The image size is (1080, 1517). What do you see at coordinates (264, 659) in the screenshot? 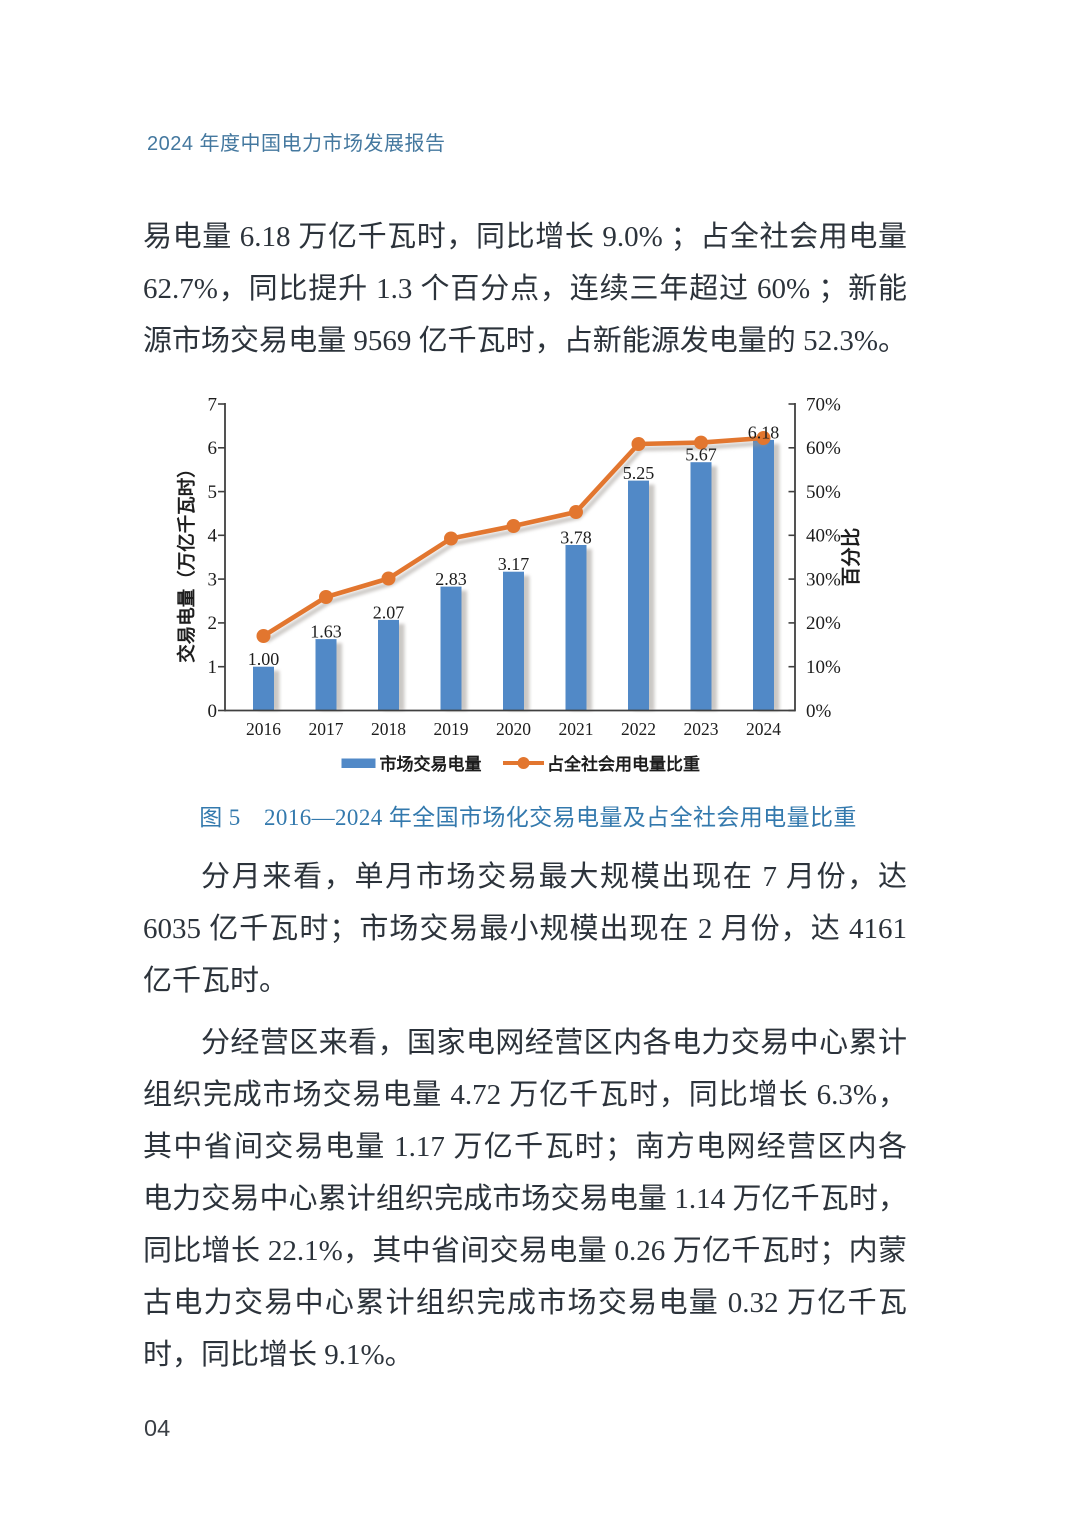
I see `svg-text: 1.00` at bounding box center [264, 659].